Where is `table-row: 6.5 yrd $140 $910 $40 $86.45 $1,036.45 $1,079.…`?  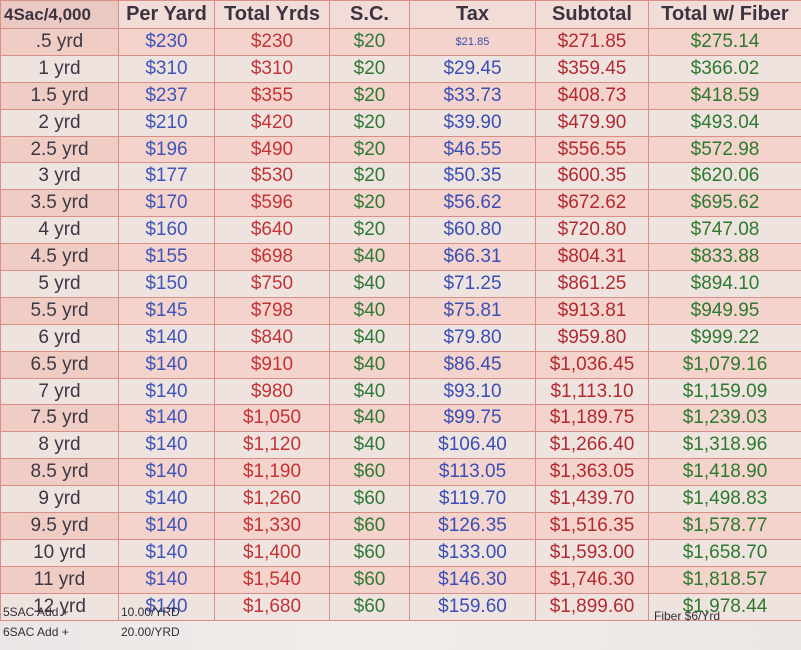
table-row: 6.5 yrd $140 $910 $40 $86.45 $1,036.45 $1,079.… is located at coordinates (400, 364).